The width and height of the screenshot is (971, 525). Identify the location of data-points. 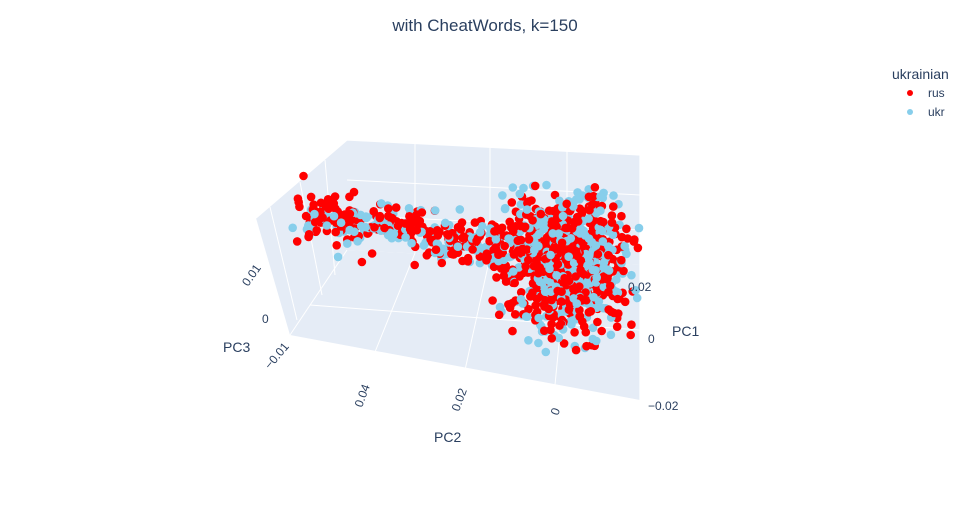
(466, 264).